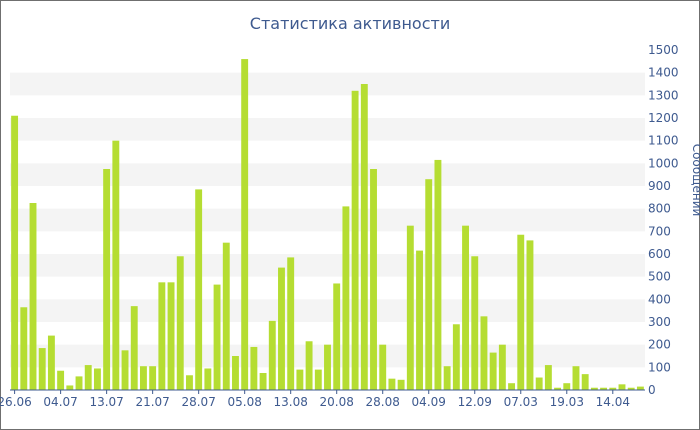  What do you see at coordinates (383, 402) in the screenshot?
I see `x-tick-label: 28.08` at bounding box center [383, 402].